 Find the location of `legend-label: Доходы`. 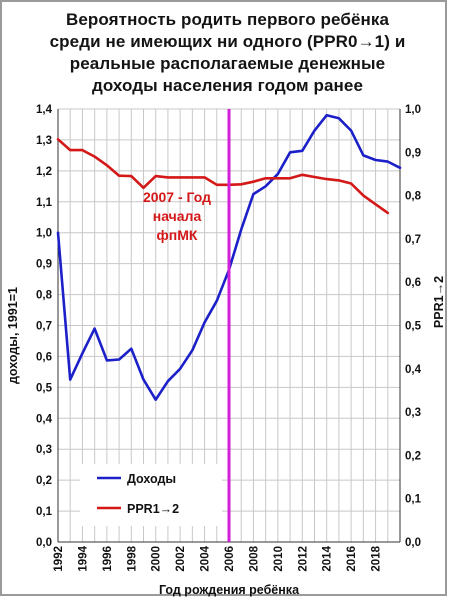

legend-label: Доходы is located at coordinates (151, 479).